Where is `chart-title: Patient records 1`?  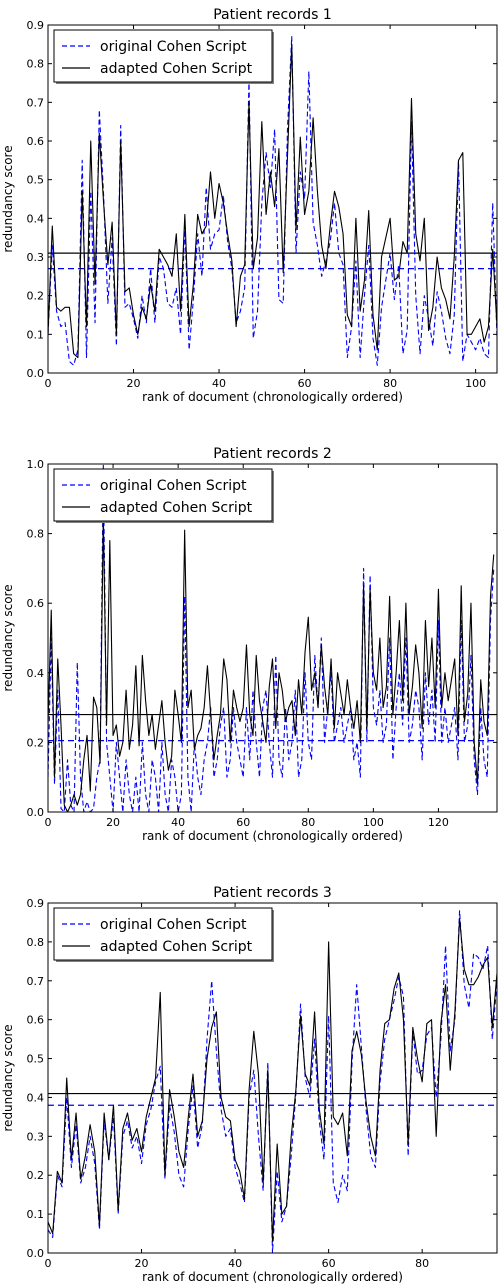 chart-title: Patient records 1 is located at coordinates (272, 15).